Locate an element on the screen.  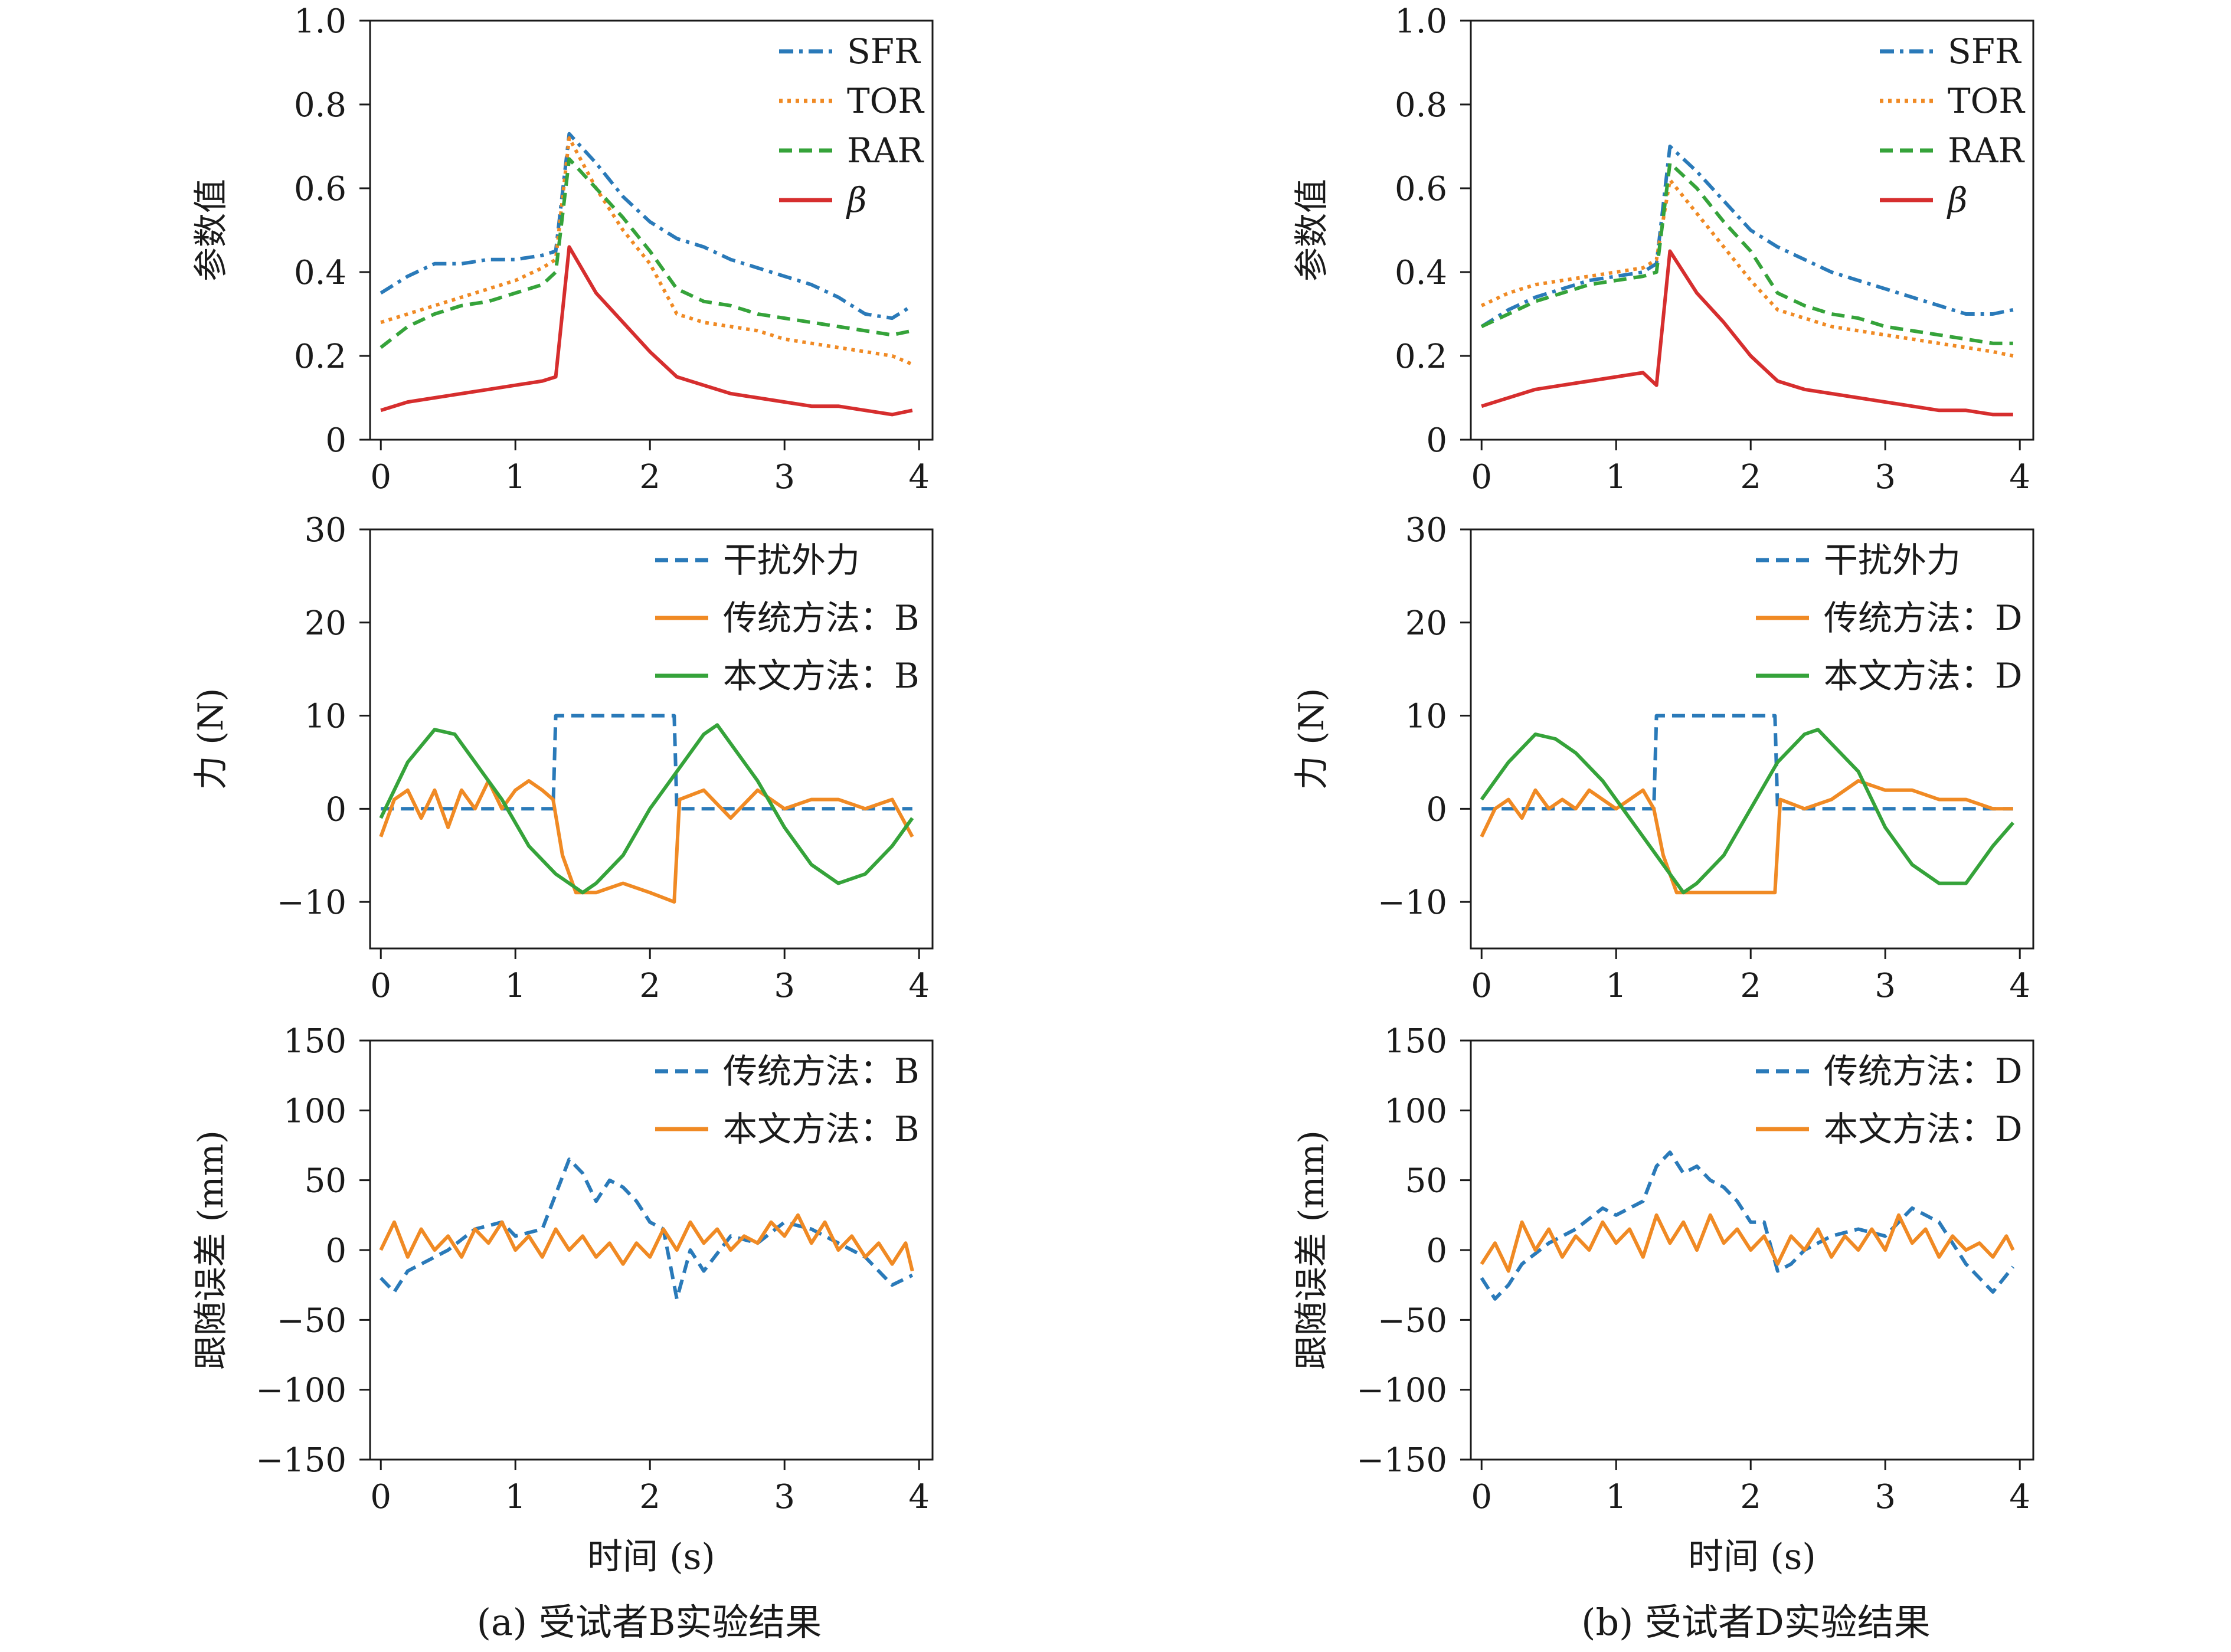
legend-label: SFR is located at coordinates (884, 51).